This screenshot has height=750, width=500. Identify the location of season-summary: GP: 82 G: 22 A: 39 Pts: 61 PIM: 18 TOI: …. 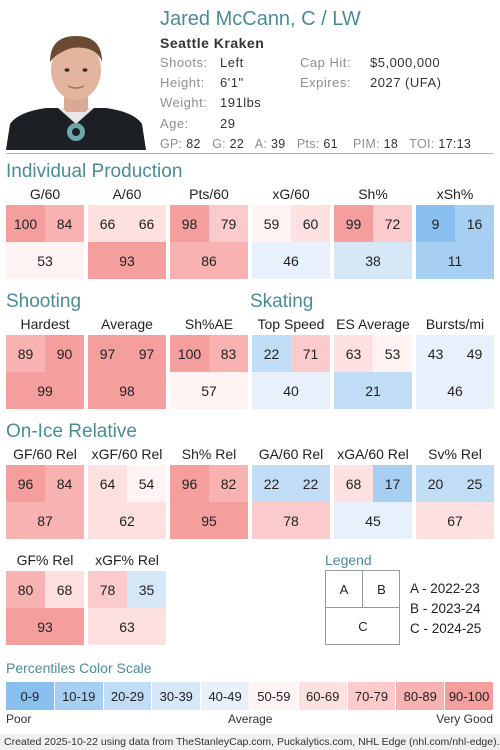
(316, 144).